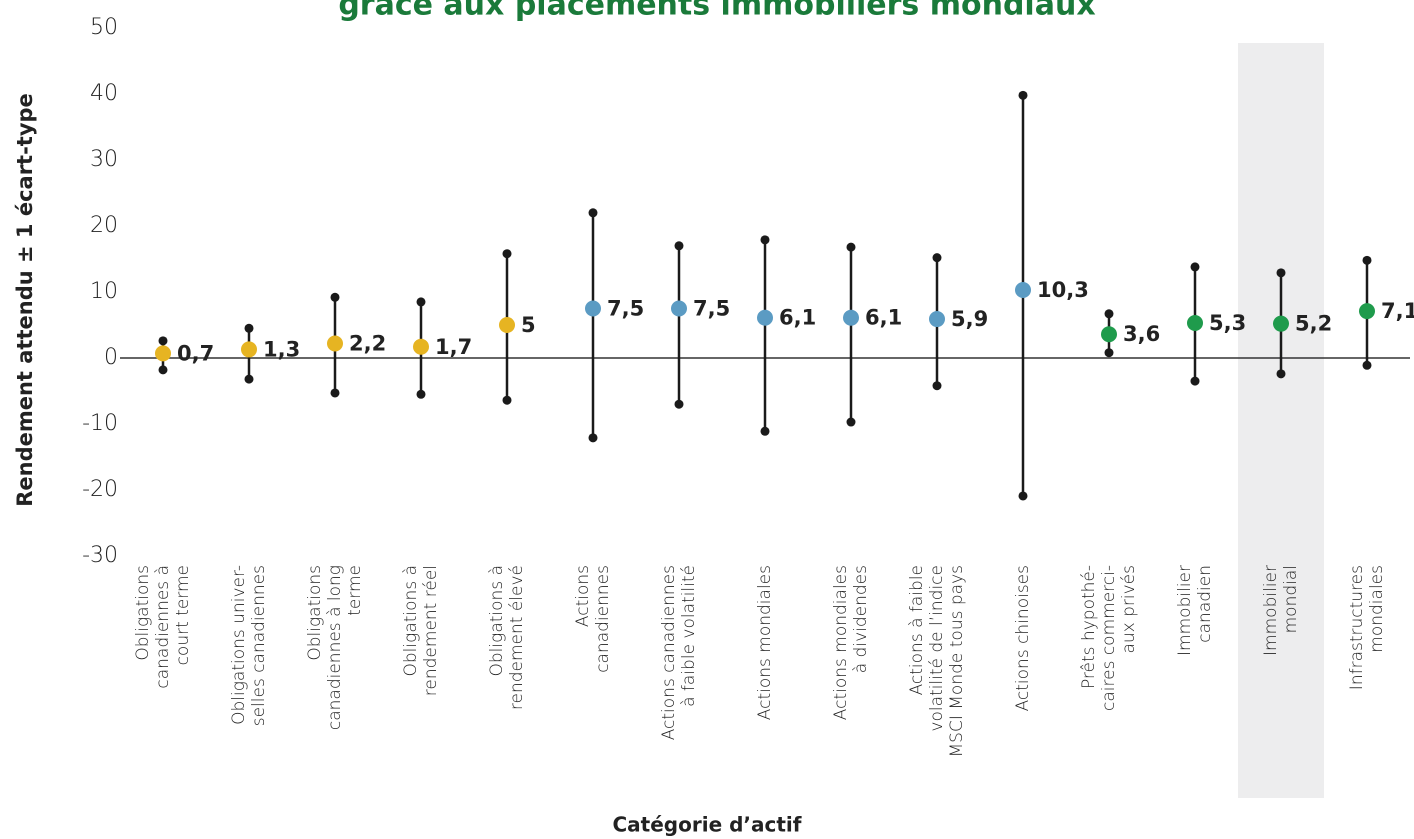  What do you see at coordinates (593, 619) in the screenshot?
I see `x-tick-label: Actions canadiennes` at bounding box center [593, 619].